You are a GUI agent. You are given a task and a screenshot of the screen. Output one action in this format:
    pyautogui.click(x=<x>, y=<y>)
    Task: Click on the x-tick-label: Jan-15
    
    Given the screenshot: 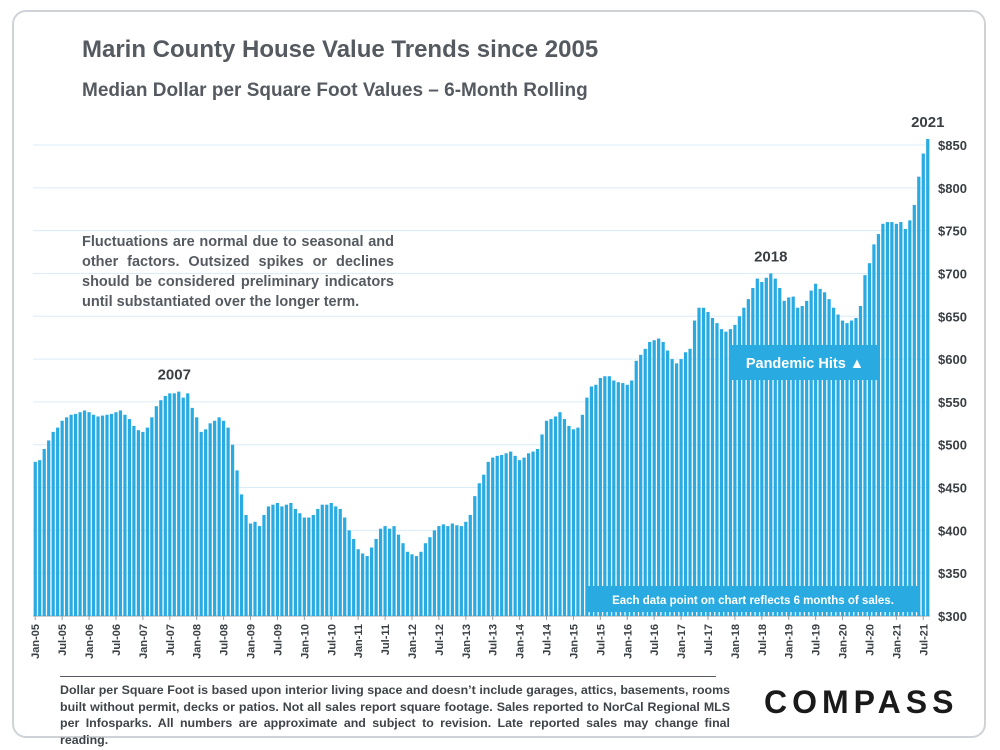 What is the action you would take?
    pyautogui.click(x=574, y=641)
    